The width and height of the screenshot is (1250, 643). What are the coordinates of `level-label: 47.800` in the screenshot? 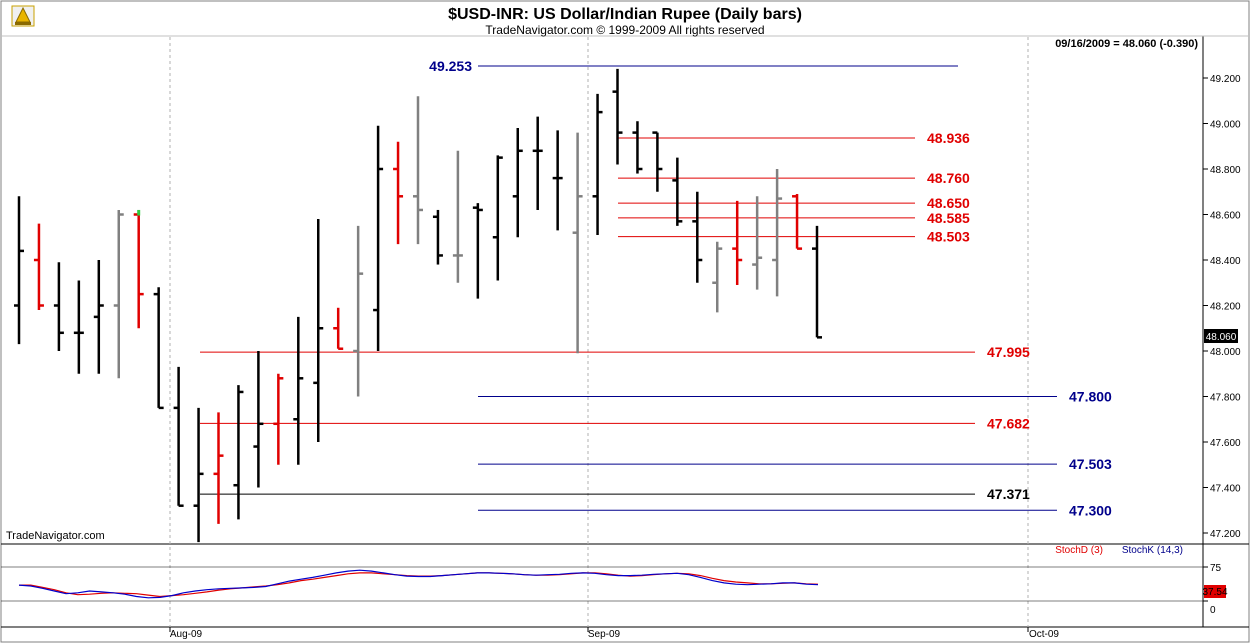 It's located at (1090, 397).